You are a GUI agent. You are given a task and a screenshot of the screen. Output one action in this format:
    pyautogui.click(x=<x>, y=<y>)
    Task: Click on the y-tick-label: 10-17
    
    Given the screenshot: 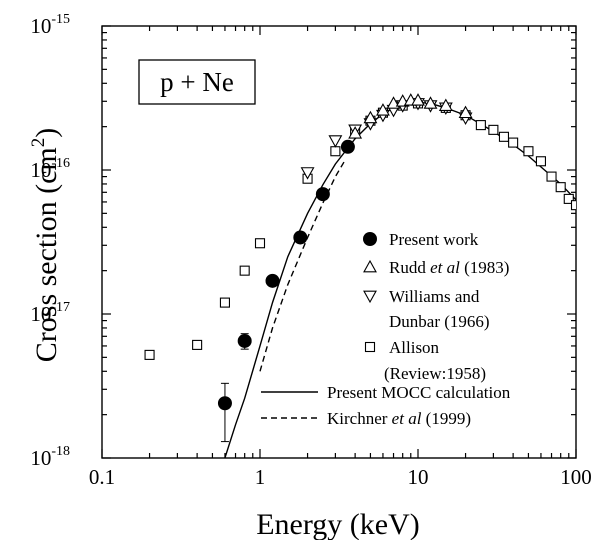 What is the action you would take?
    pyautogui.click(x=50, y=313)
    